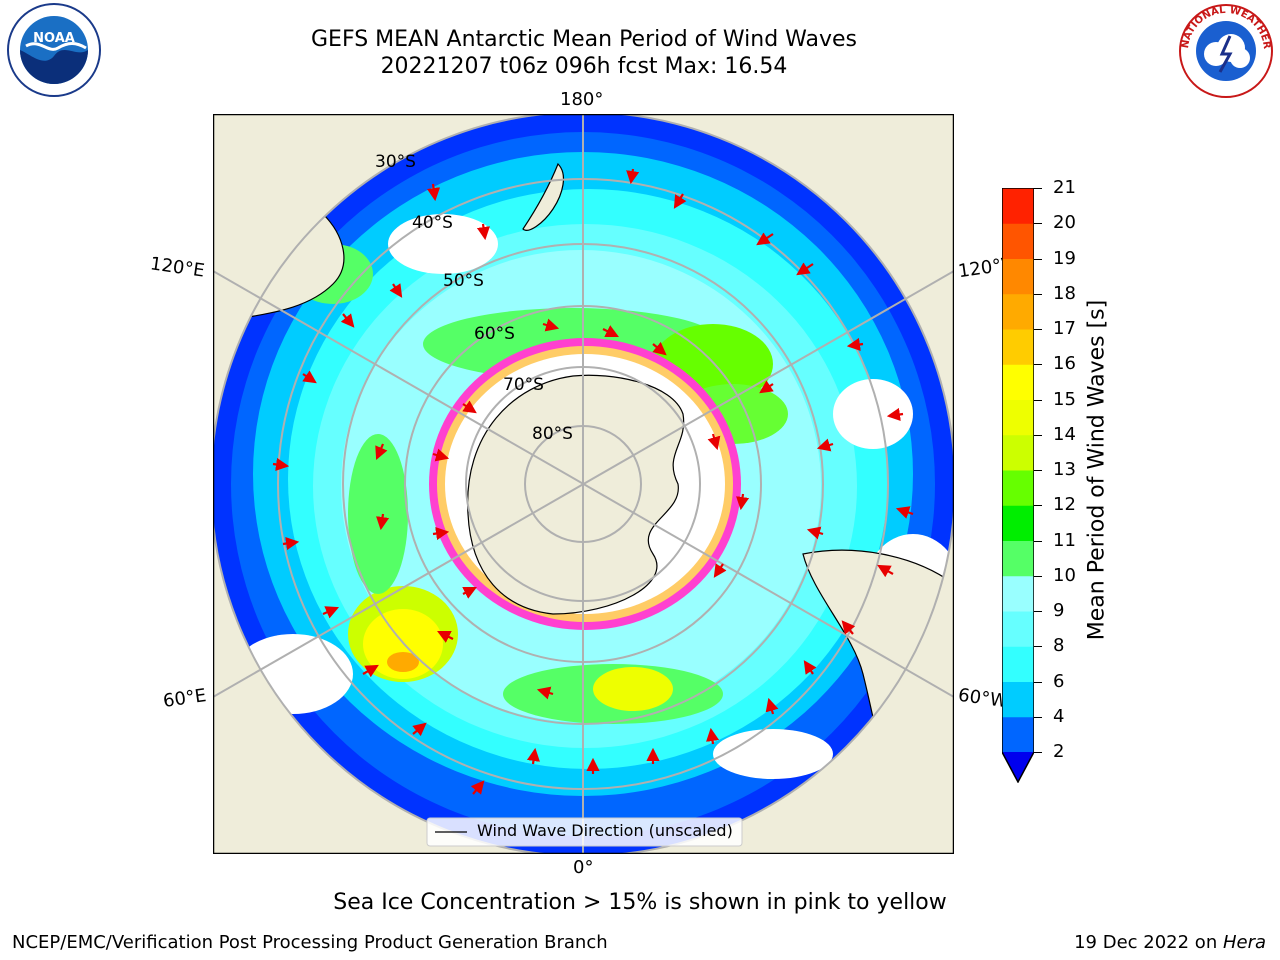 Image resolution: width=1280 pixels, height=960 pixels. What do you see at coordinates (395, 162) in the screenshot?
I see `lat-label-30s: 30°S` at bounding box center [395, 162].